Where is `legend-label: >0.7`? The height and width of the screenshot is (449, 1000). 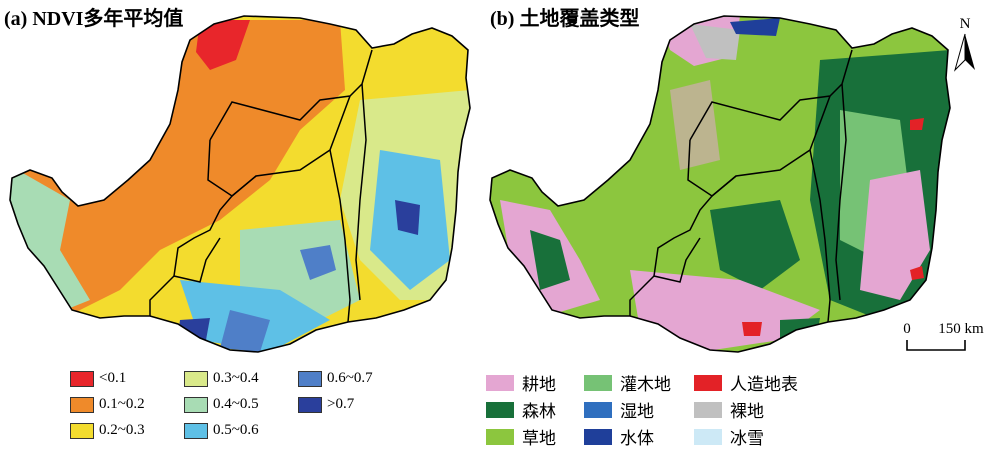 legend-label: >0.7 is located at coordinates (341, 404).